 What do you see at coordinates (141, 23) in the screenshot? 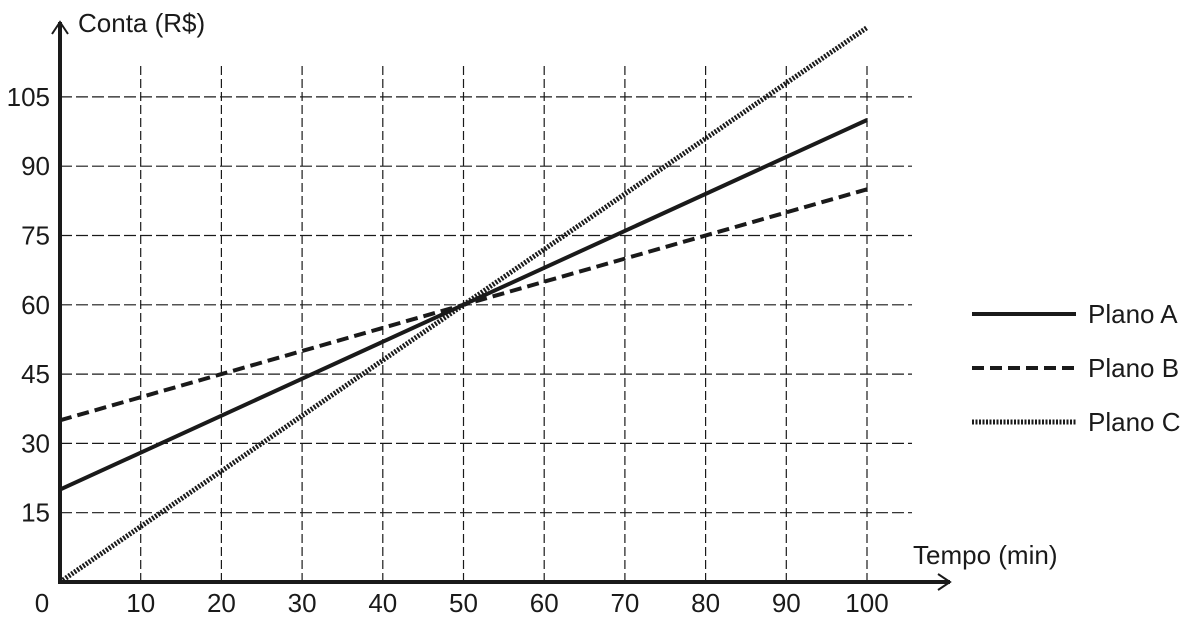
I see `y-axis-label: Conta (R$)` at bounding box center [141, 23].